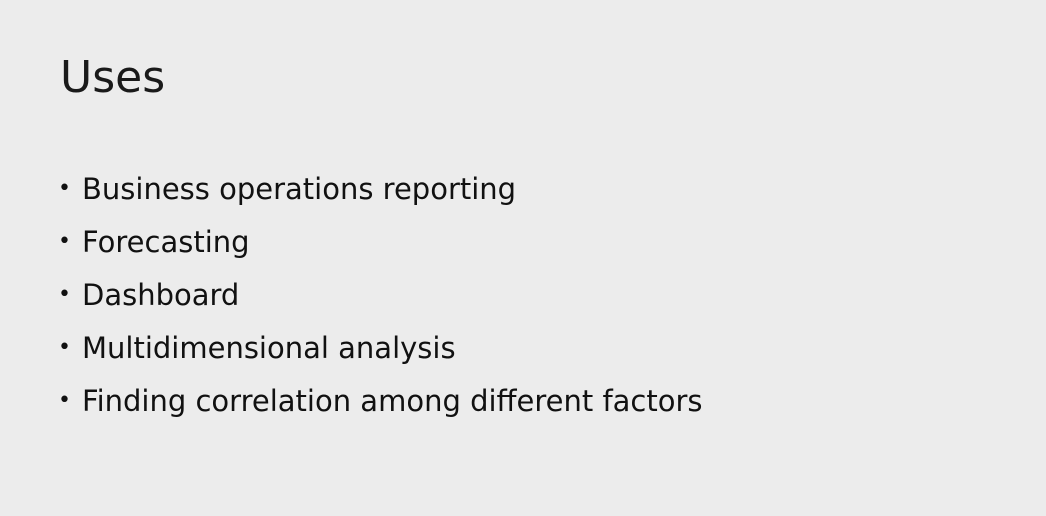  I want to click on list-item: • Multidimensional analysis, so click(380, 347).